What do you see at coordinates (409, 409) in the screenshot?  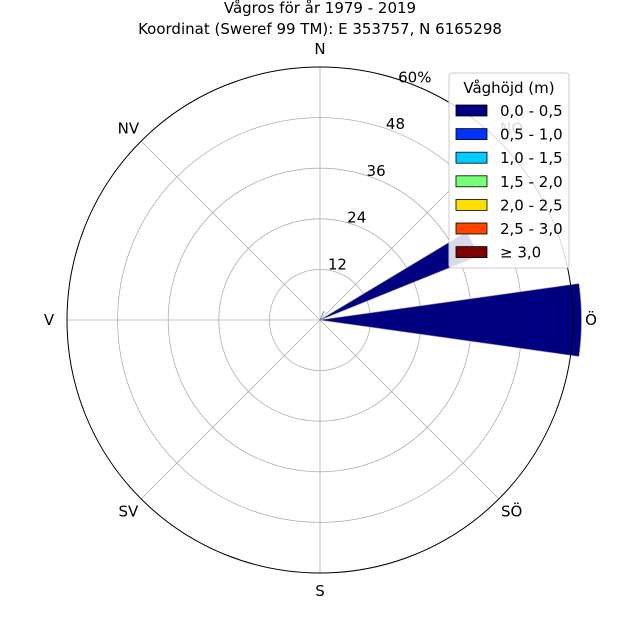 I see `grid-spoke-so` at bounding box center [409, 409].